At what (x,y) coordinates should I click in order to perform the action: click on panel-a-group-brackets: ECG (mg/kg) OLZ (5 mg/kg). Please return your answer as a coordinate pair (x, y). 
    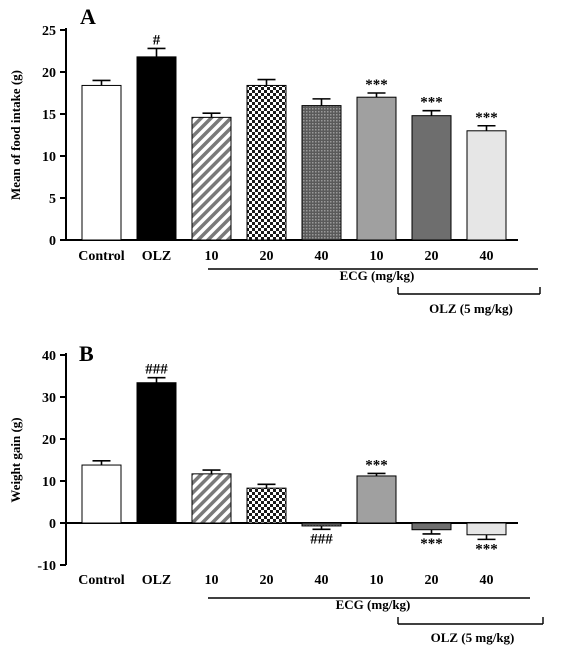
    Looking at the image, I should click on (374, 292).